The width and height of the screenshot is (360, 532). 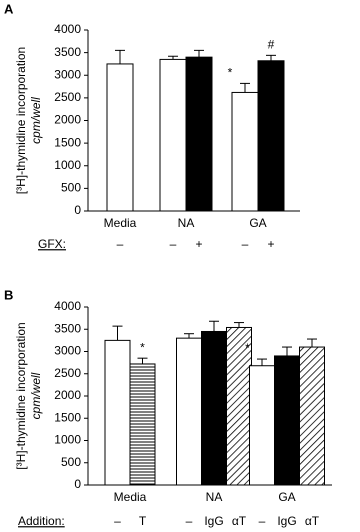 I want to click on treatment-row-label: GFX:, so click(x=52, y=244).